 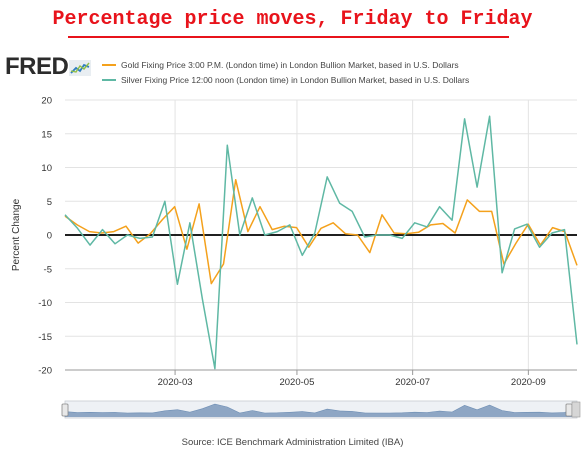 What do you see at coordinates (109, 79) in the screenshot?
I see `legend-swatch-silver` at bounding box center [109, 79].